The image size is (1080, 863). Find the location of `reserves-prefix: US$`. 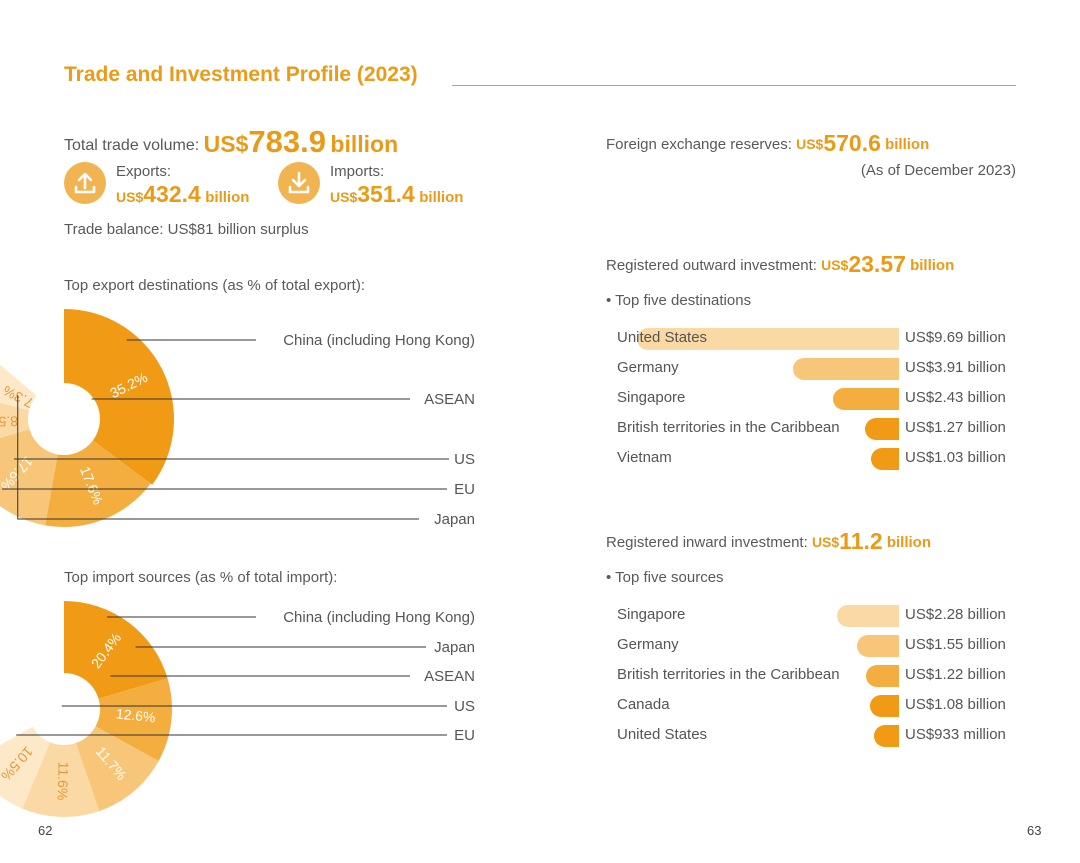

reserves-prefix: US$ is located at coordinates (810, 144).